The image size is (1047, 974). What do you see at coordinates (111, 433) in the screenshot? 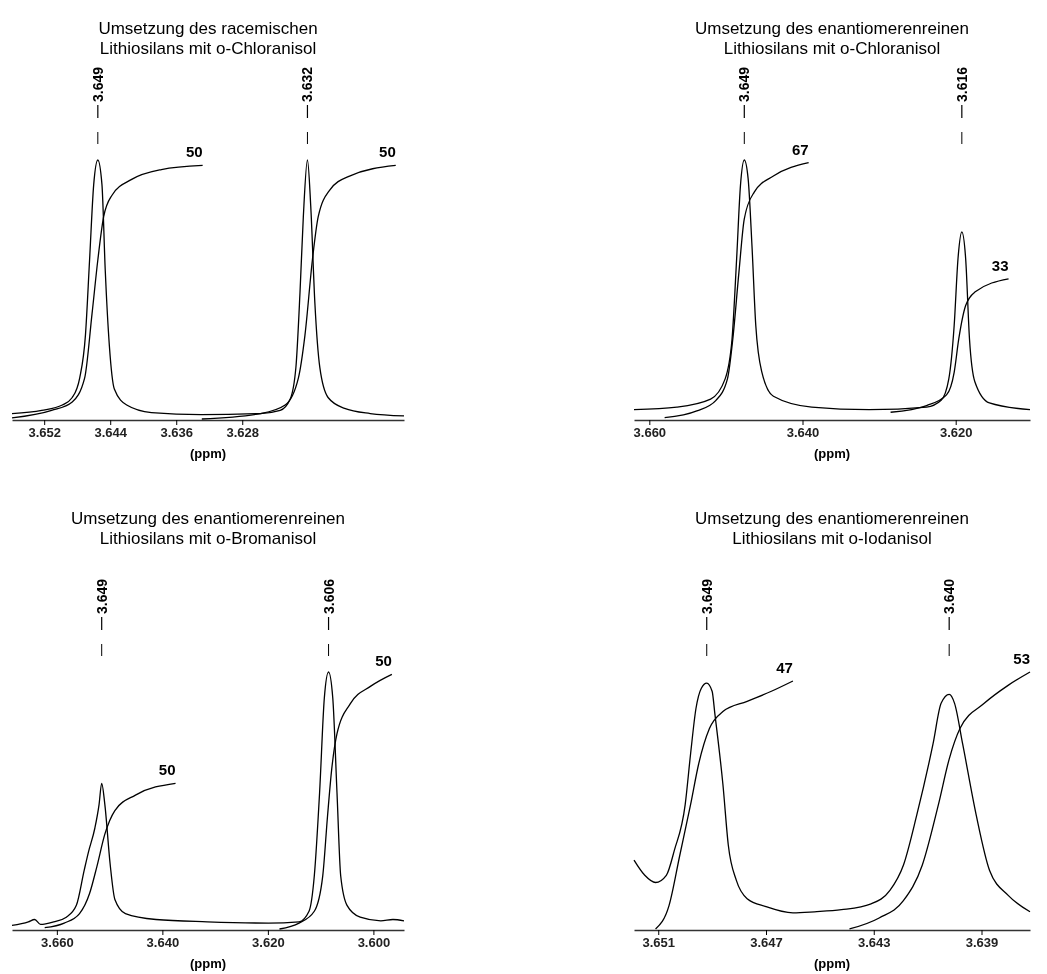
I see `x-tick-label: 3.644` at bounding box center [111, 433].